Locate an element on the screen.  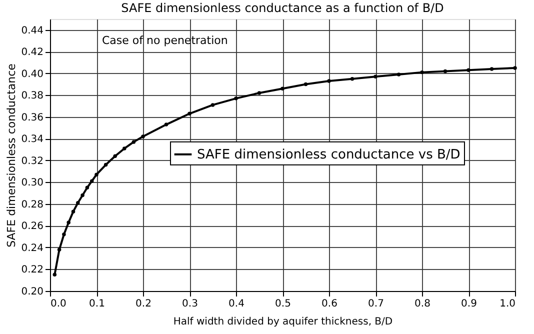
y-tick-label: 0.26 is located at coordinates (32, 226).